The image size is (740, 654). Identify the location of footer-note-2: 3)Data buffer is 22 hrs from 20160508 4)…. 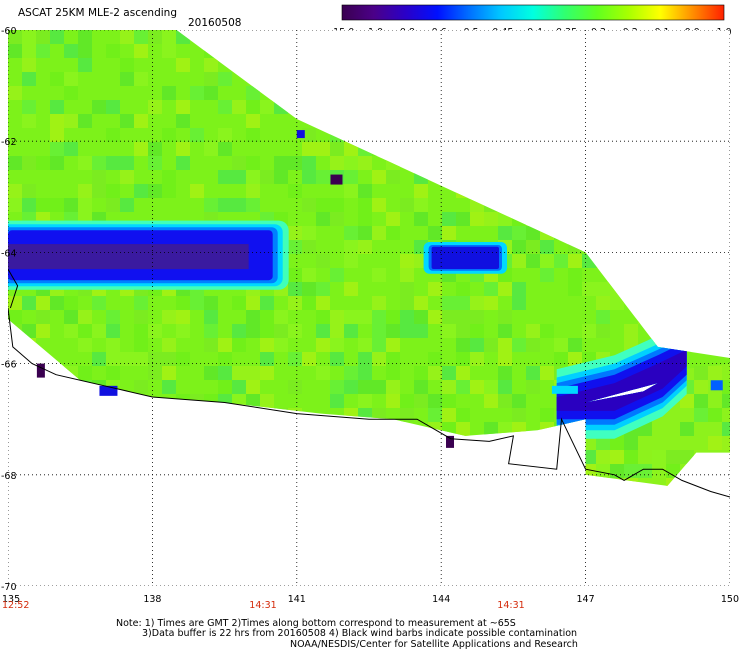
(359, 633).